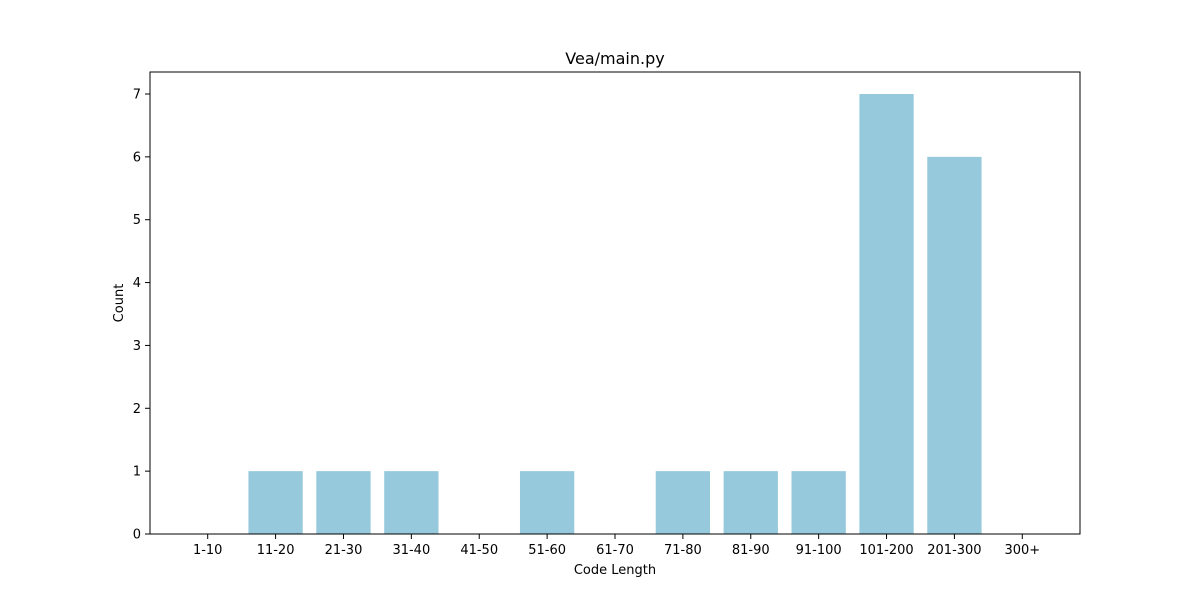 This screenshot has height=600, width=1200. Describe the element at coordinates (547, 550) in the screenshot. I see `x-tick-label: 51-60` at that location.